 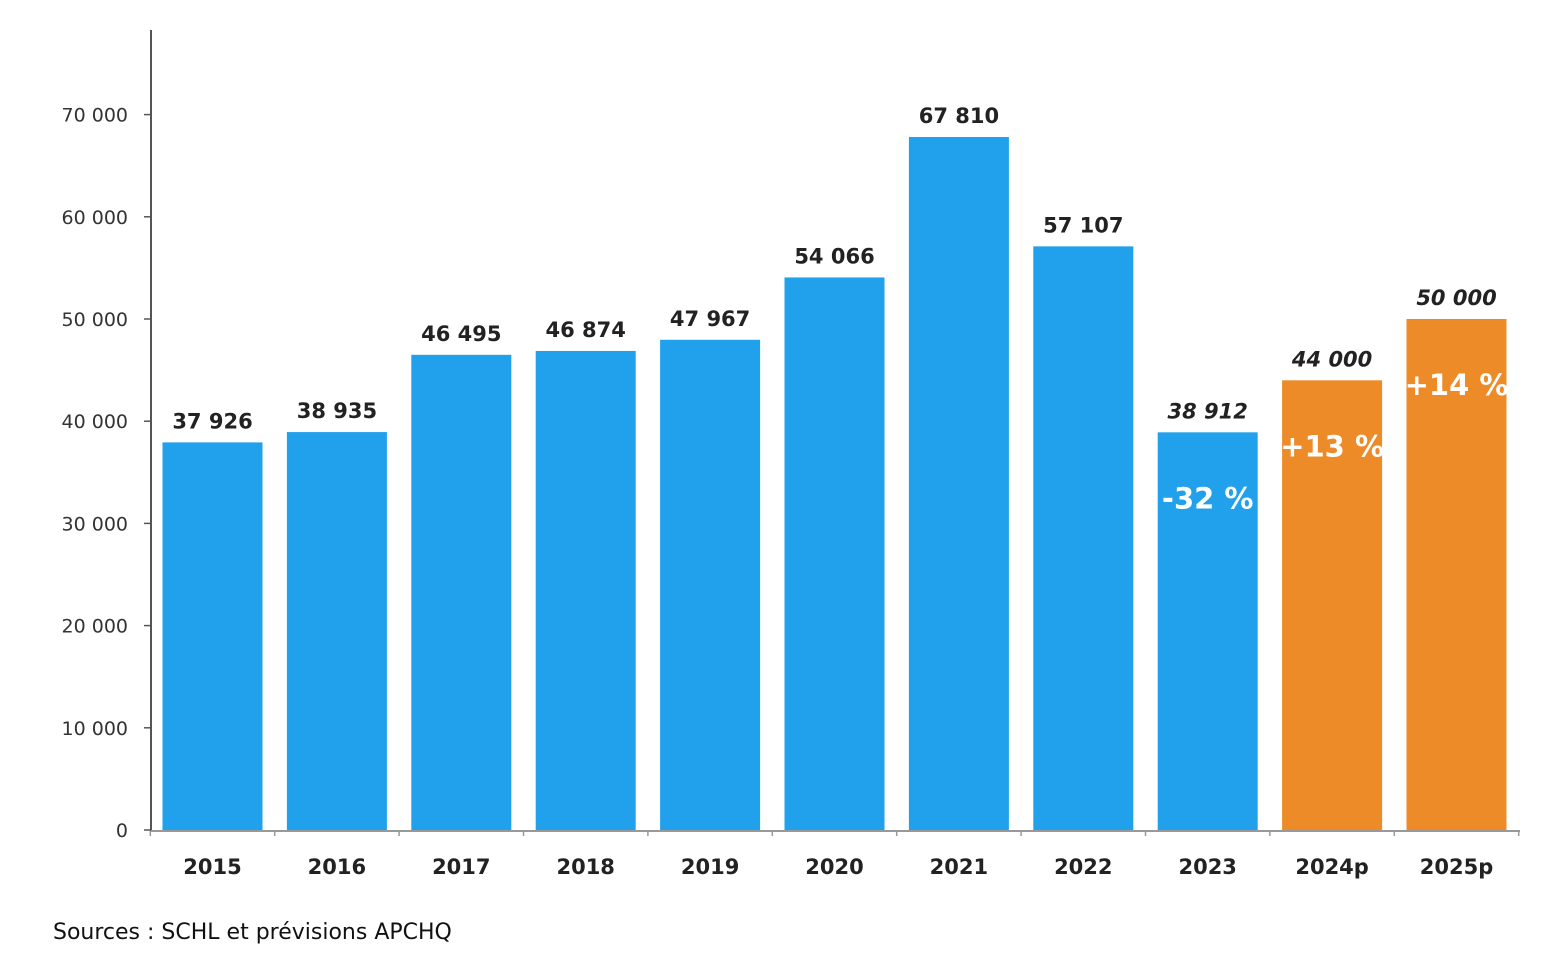 What do you see at coordinates (1331, 359) in the screenshot?
I see `value-label-2024p: 44 000` at bounding box center [1331, 359].